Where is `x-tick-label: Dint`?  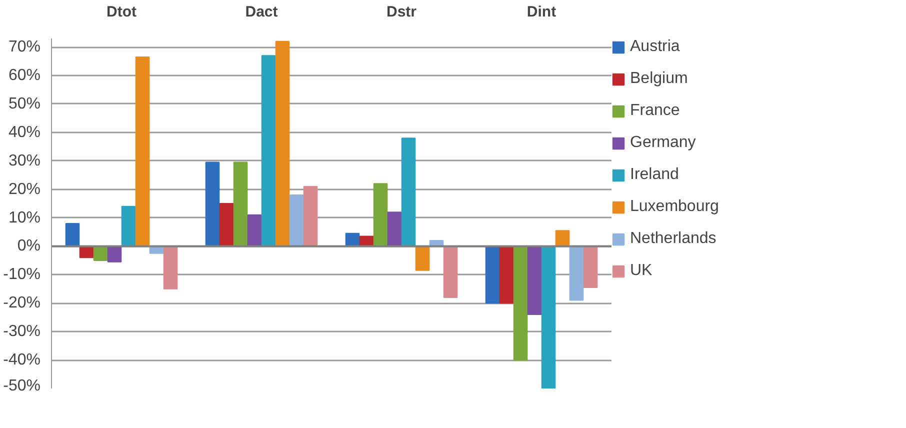
x-tick-label: Dint is located at coordinates (541, 12).